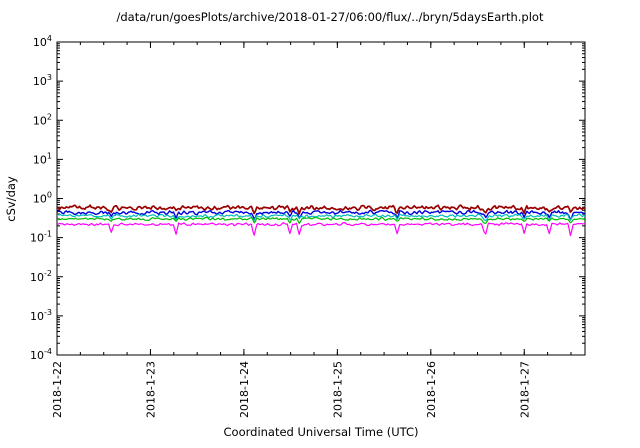 This screenshot has height=448, width=640. I want to click on x-tick-label: 2018-1-22, so click(57, 389).